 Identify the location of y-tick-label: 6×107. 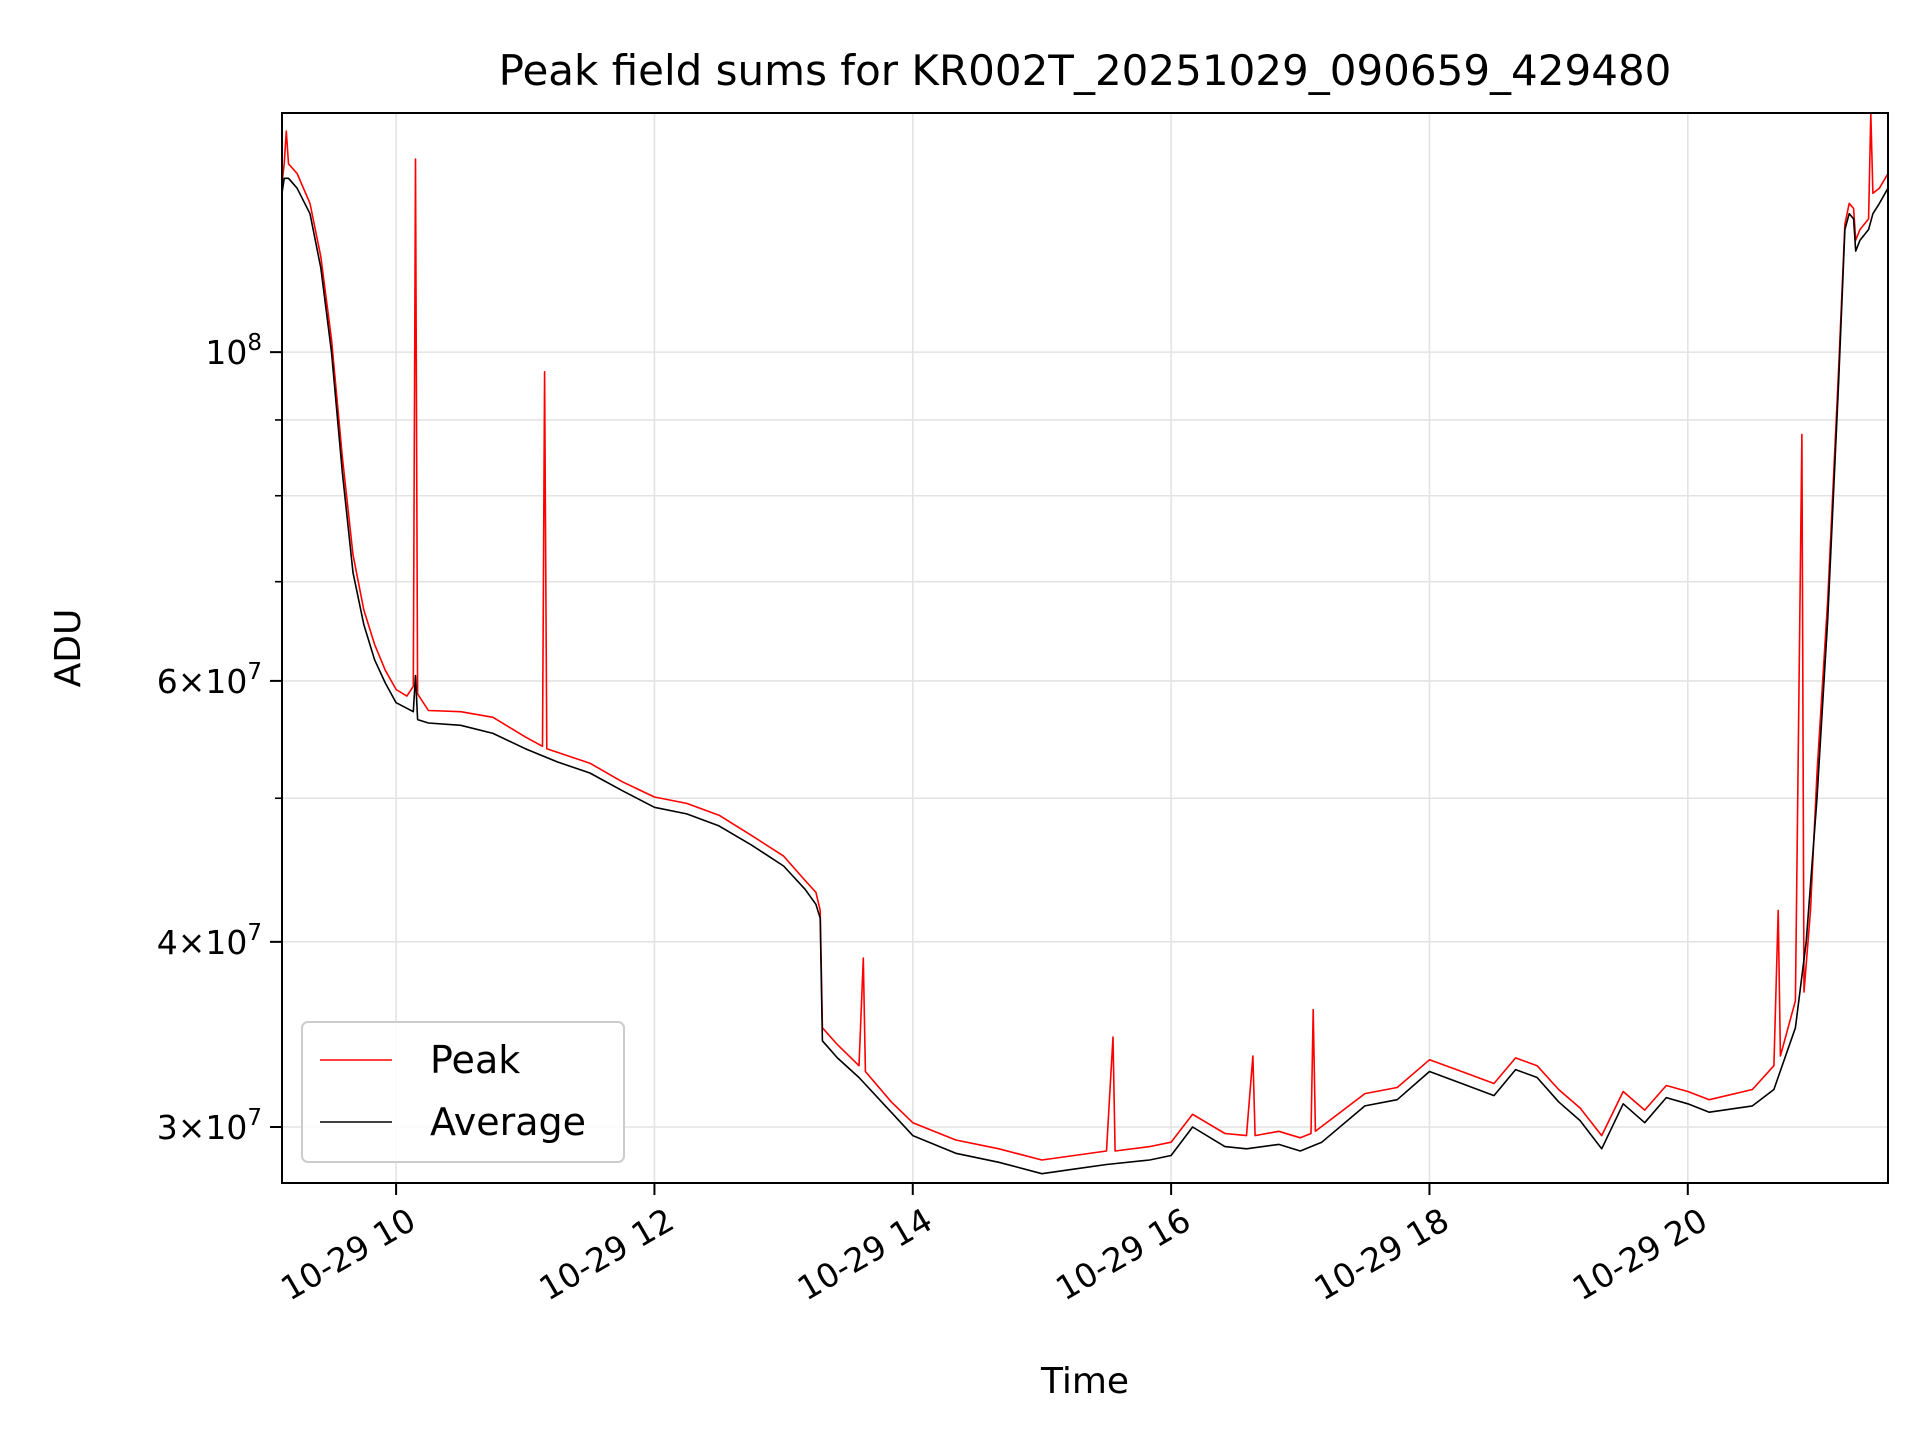
(209, 680).